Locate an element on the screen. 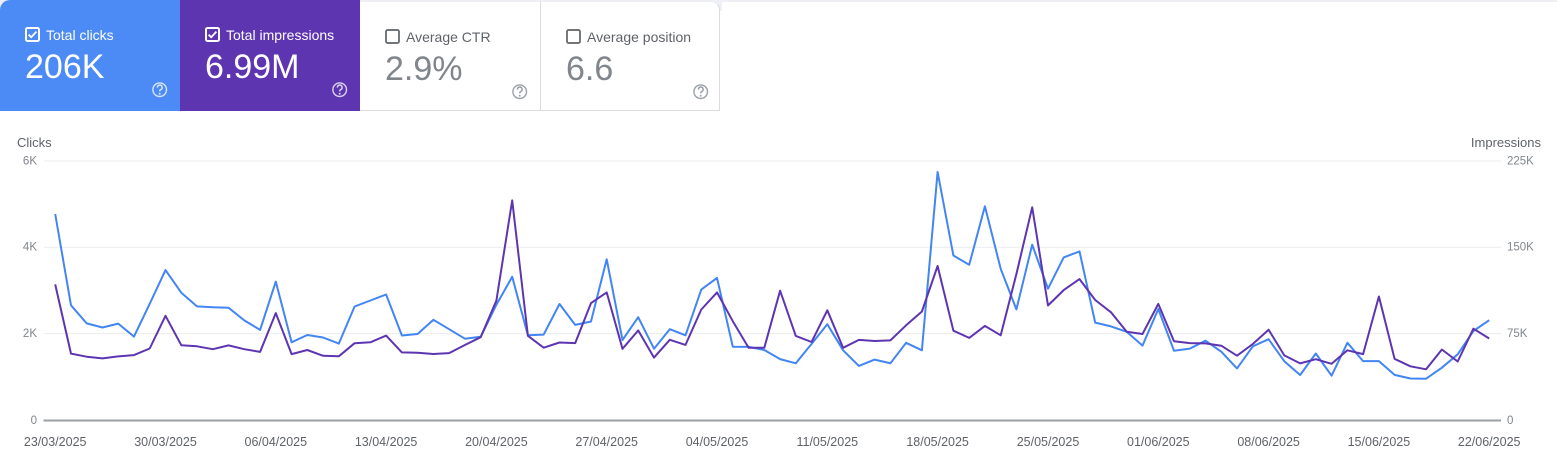 The width and height of the screenshot is (1557, 474). svg-text: 01/06/2025 is located at coordinates (1158, 442).